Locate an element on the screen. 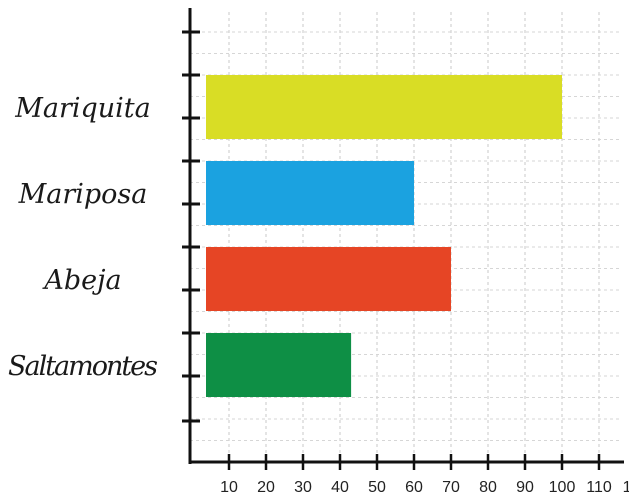 Image resolution: width=629 pixels, height=502 pixels. x-tick-label: 30 is located at coordinates (303, 487).